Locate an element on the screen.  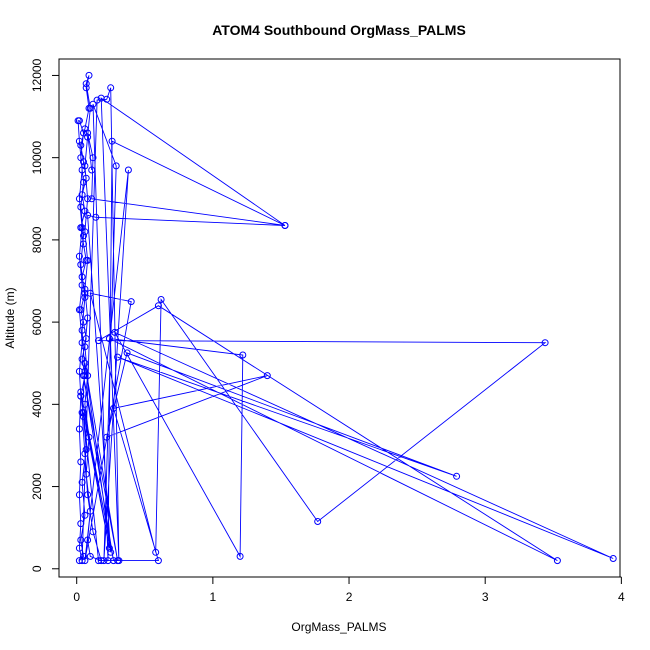
y-tick-label: 8000 is located at coordinates (37, 239).